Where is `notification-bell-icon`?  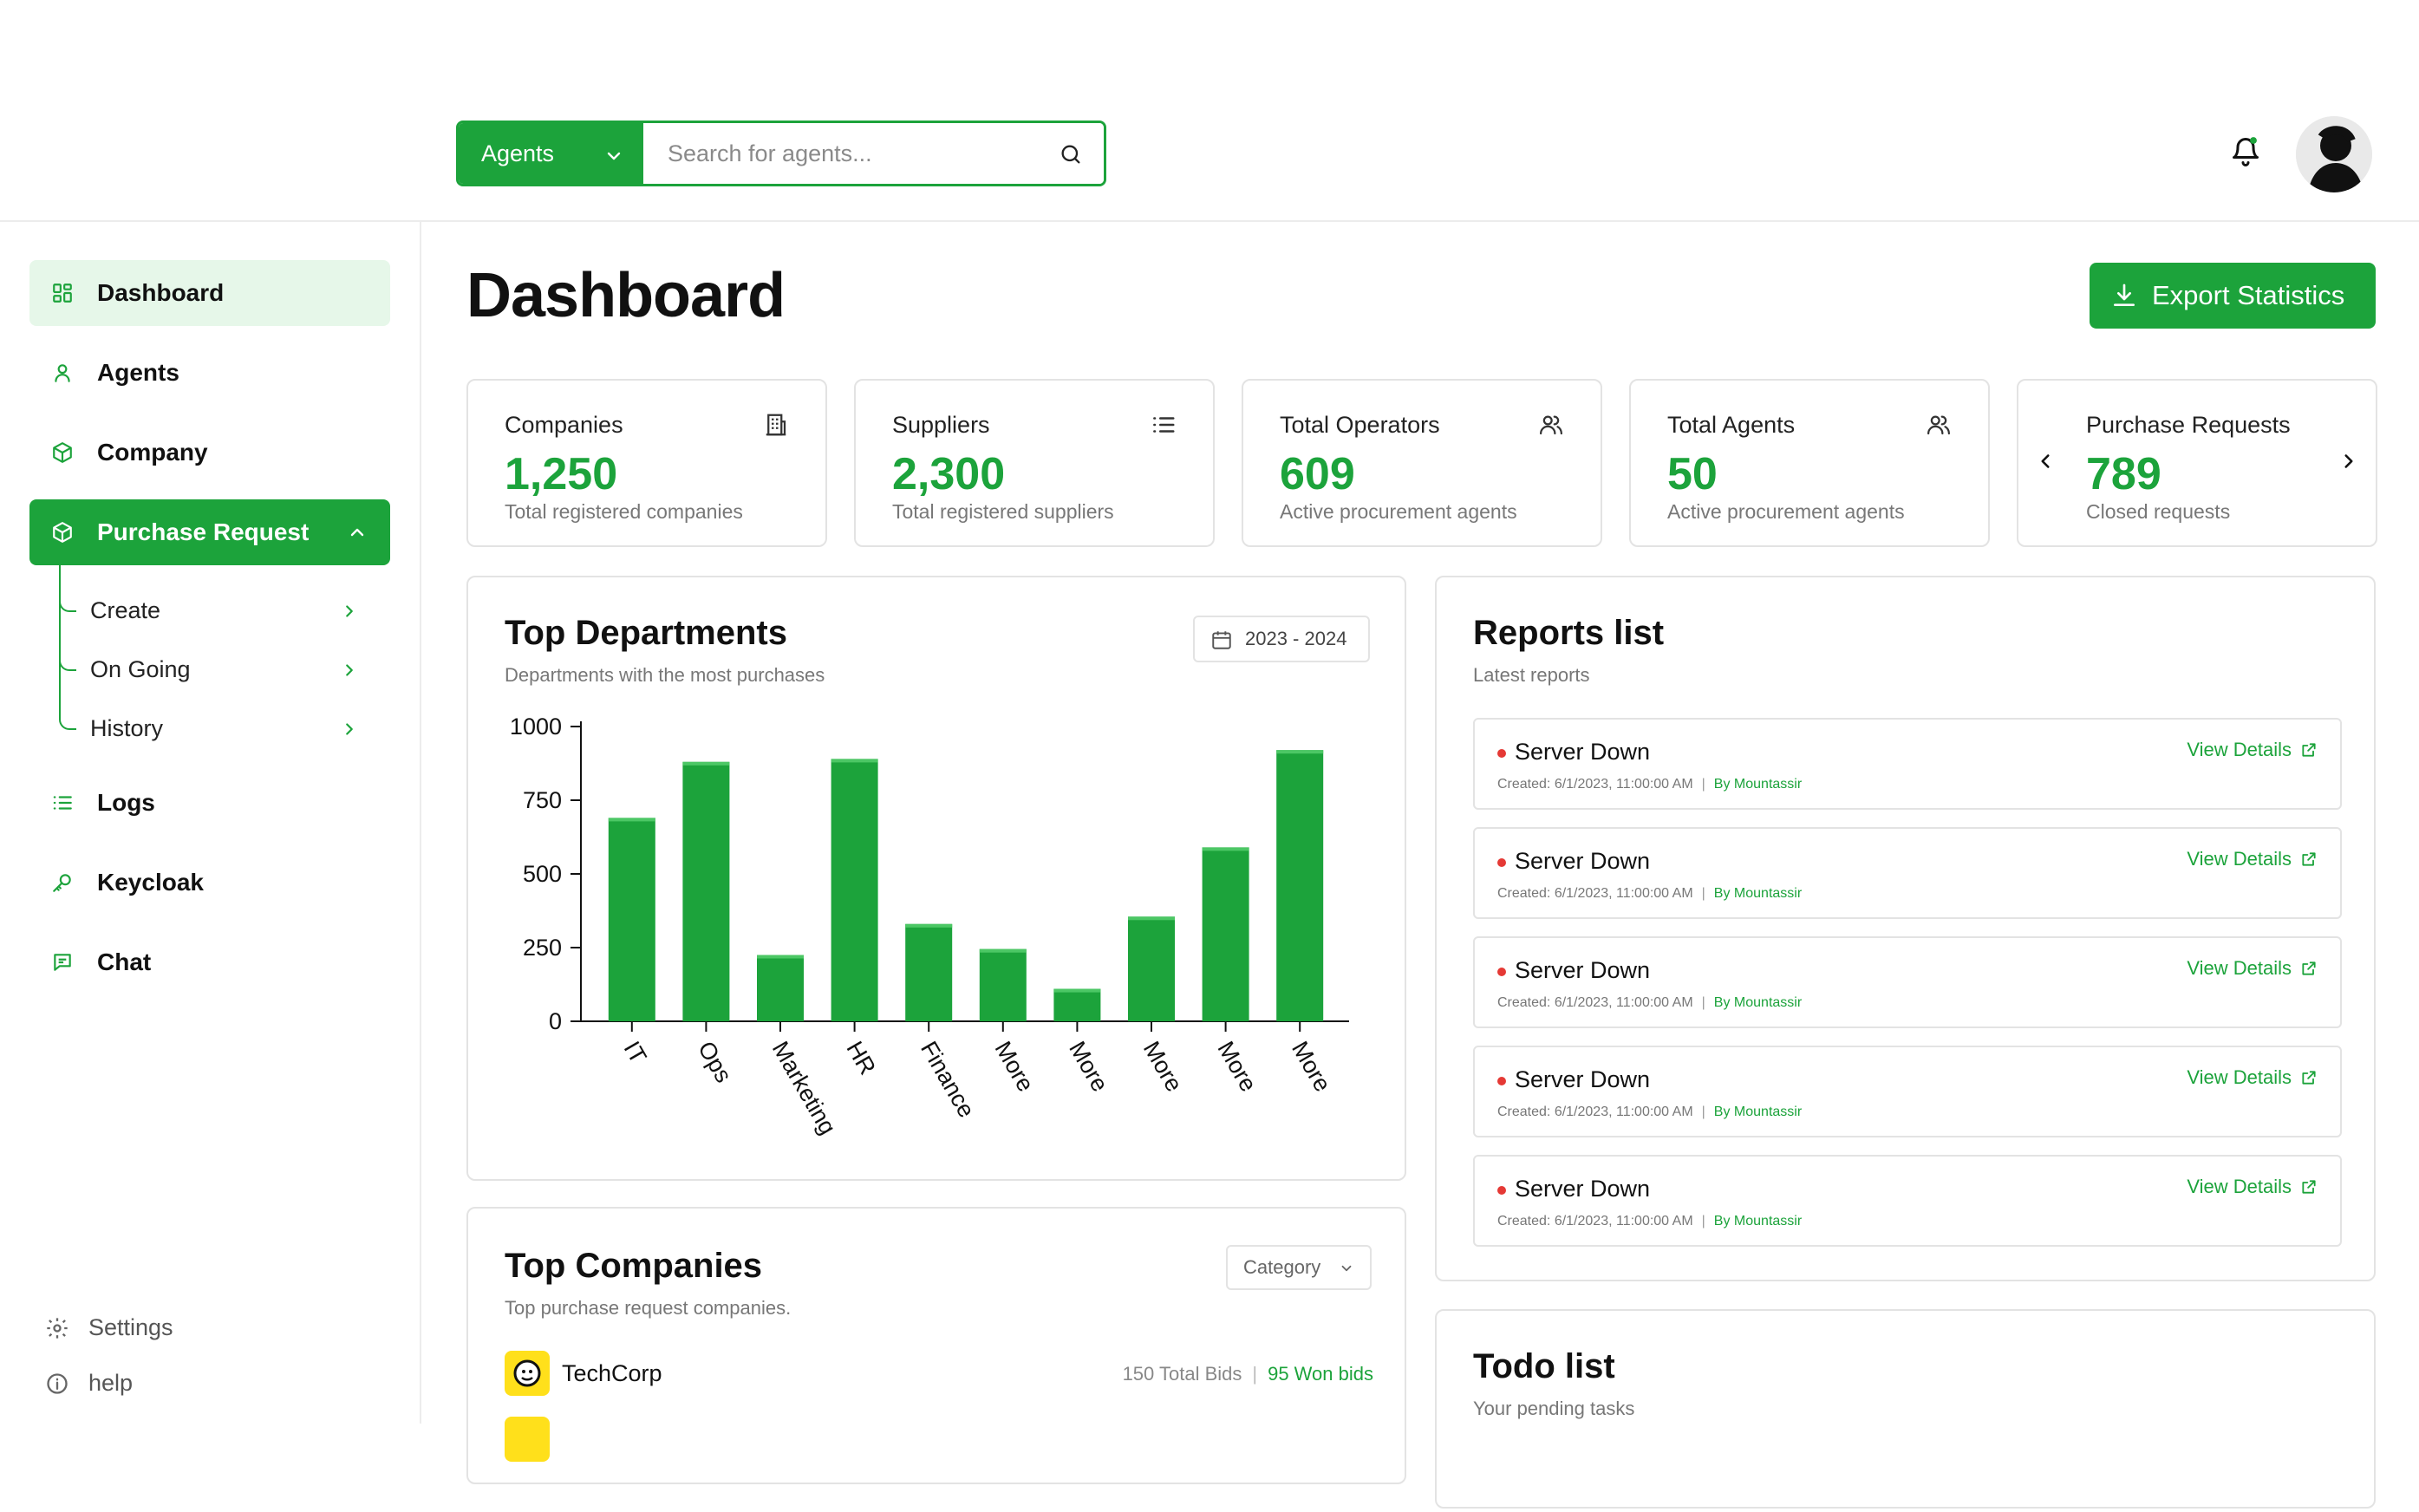
notification-bell-icon is located at coordinates (2245, 151).